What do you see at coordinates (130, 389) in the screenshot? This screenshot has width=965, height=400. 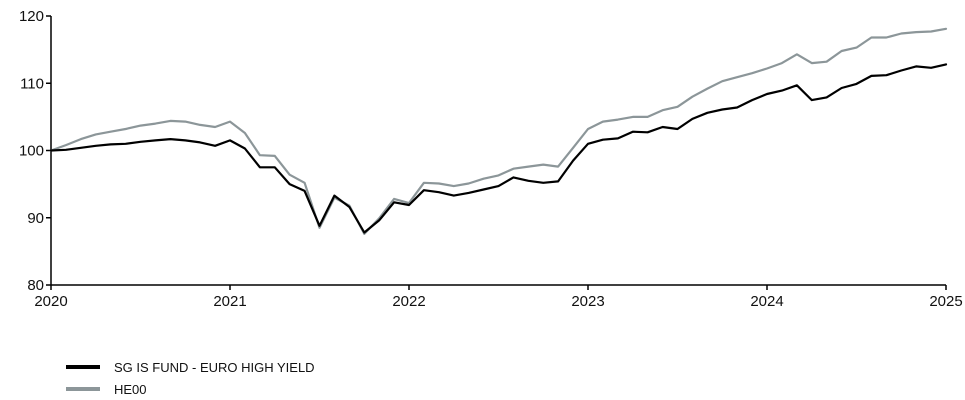 I see `legend-label-benchmark: HE00` at bounding box center [130, 389].